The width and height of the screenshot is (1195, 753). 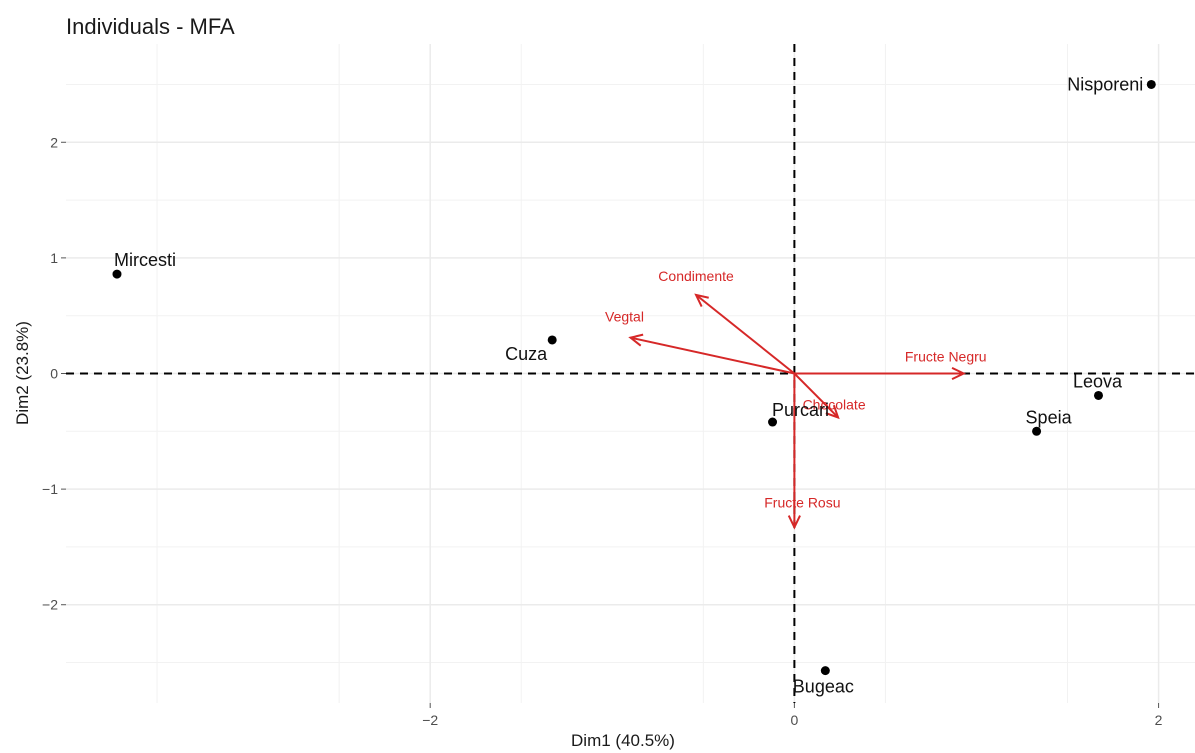 I want to click on individual-point-label: Mircesti, so click(x=145, y=260).